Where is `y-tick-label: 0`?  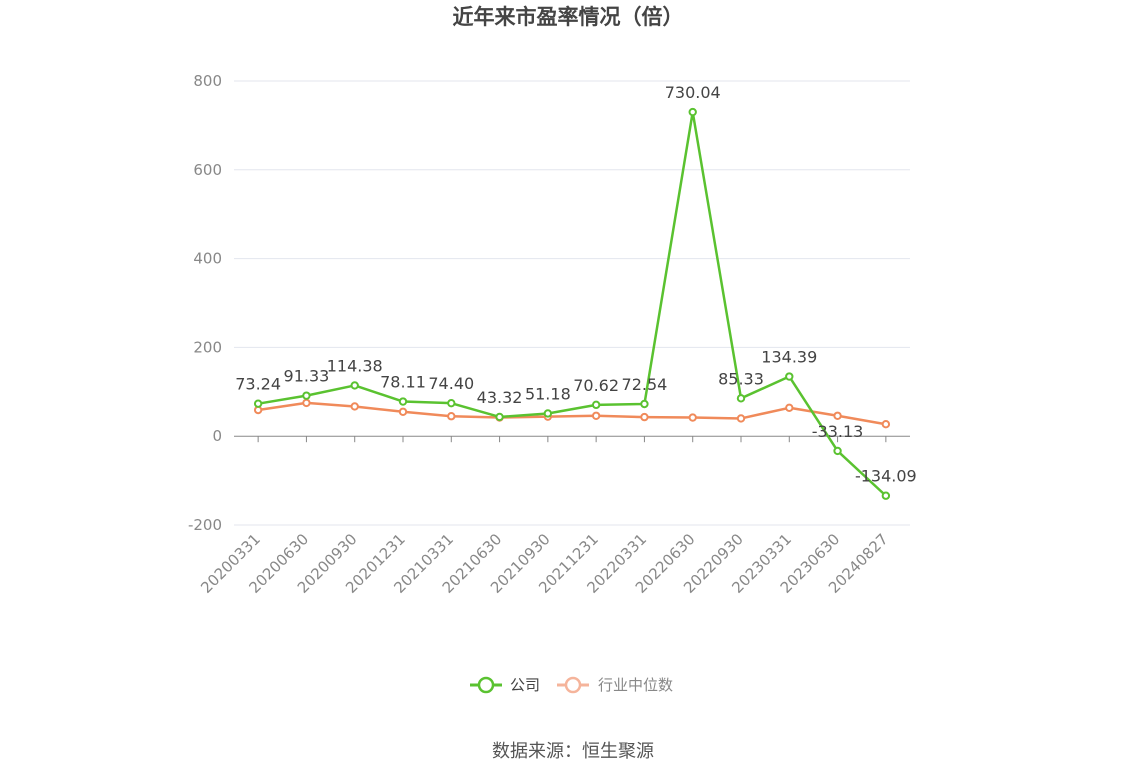 y-tick-label: 0 is located at coordinates (217, 436).